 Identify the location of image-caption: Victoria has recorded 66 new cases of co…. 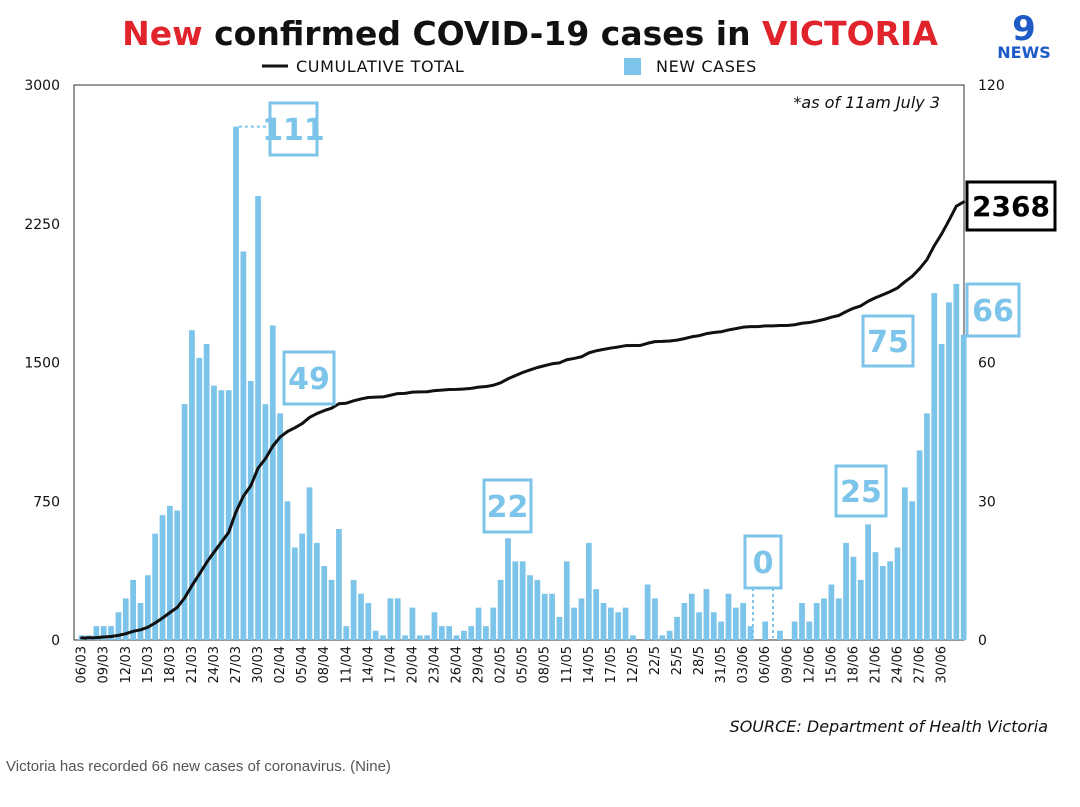
(198, 766).